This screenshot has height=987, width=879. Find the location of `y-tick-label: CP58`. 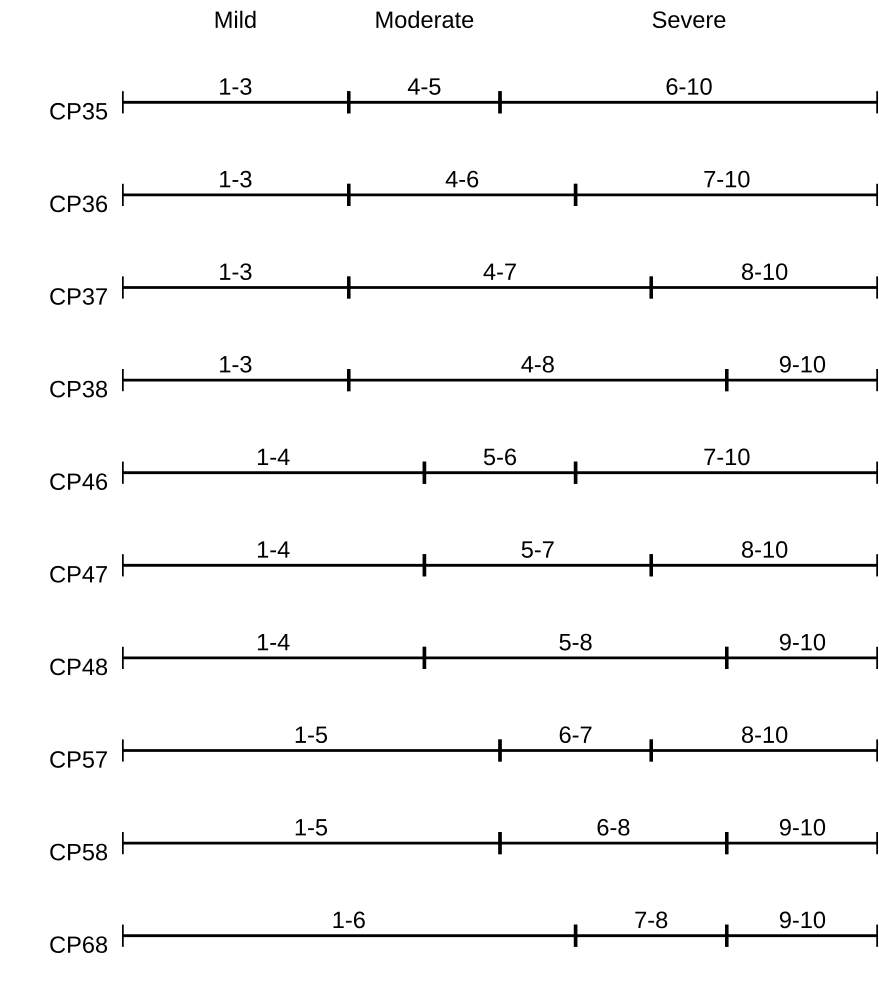

y-tick-label: CP58 is located at coordinates (79, 852).